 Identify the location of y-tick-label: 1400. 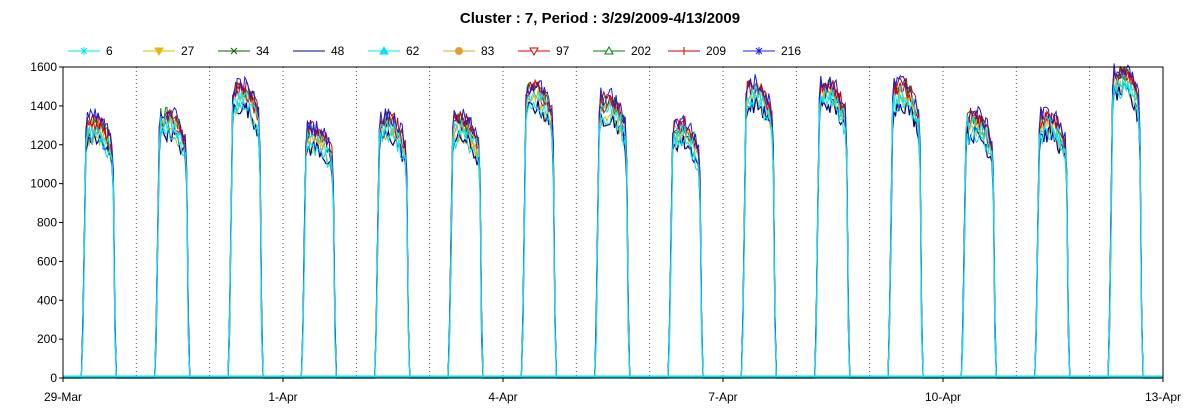
(43, 106).